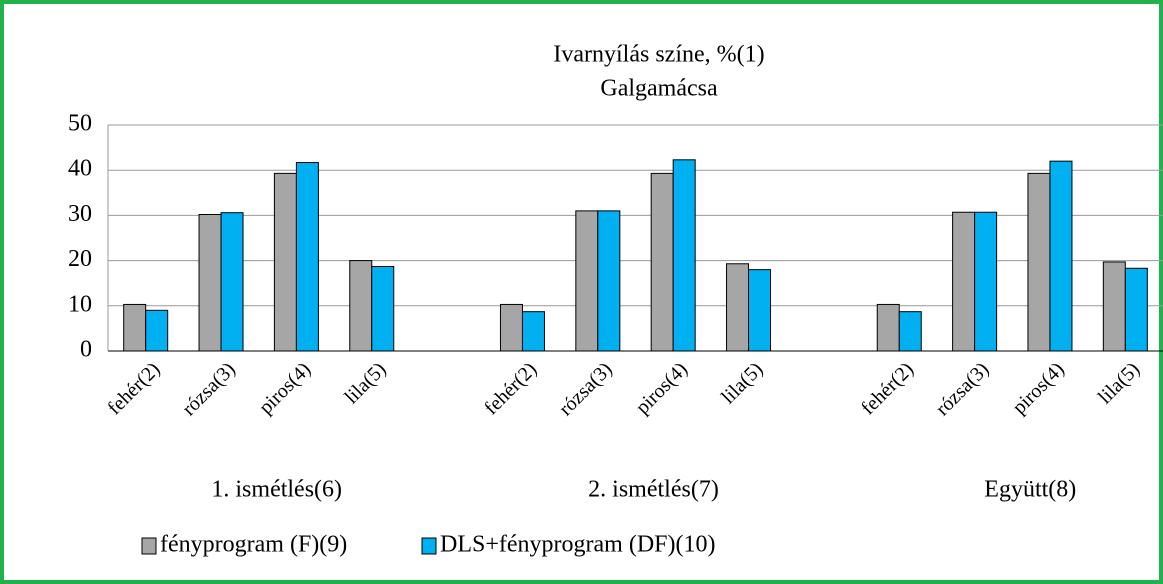  What do you see at coordinates (658, 55) in the screenshot?
I see `chart-title: Ivarnyílás színe, %(1)` at bounding box center [658, 55].